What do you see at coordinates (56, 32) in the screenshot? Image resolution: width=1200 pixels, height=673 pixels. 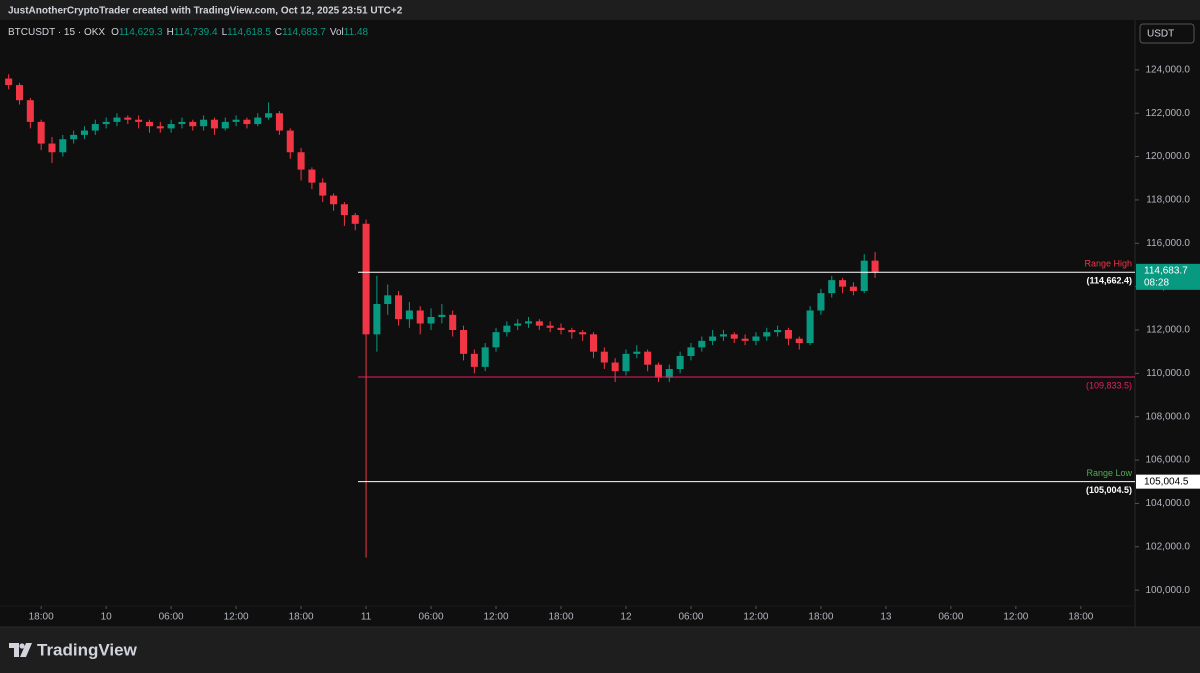 I see `symbol: BTCUSDT · 15 · OKX` at bounding box center [56, 32].